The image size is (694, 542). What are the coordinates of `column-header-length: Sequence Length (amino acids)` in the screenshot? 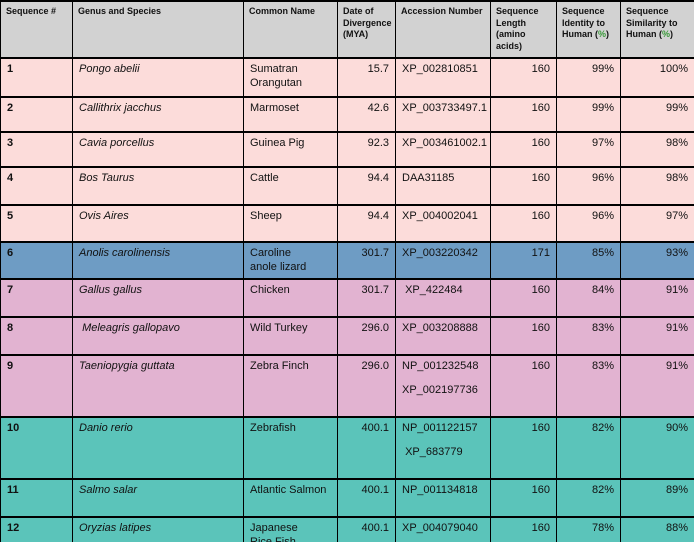 It's located at (523, 29).